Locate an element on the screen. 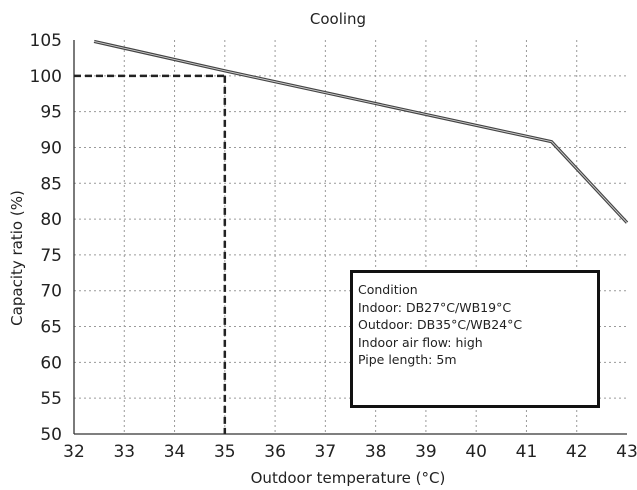 Image resolution: width=637 pixels, height=490 pixels. condition-pipe-length: Pipe length: 5m is located at coordinates (407, 359).